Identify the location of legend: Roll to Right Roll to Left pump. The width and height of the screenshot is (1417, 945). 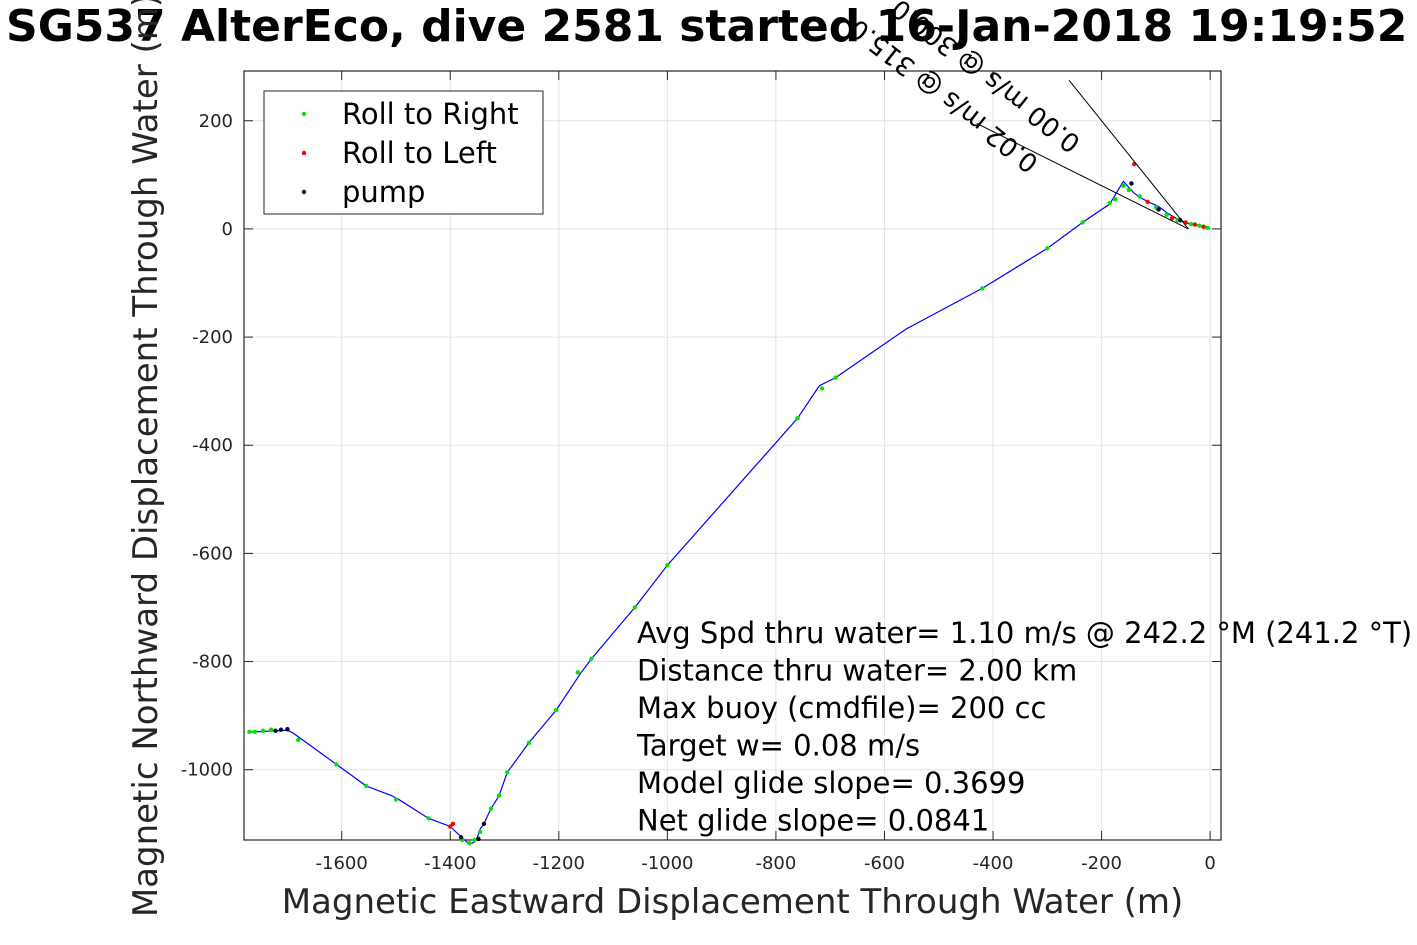
(403, 152).